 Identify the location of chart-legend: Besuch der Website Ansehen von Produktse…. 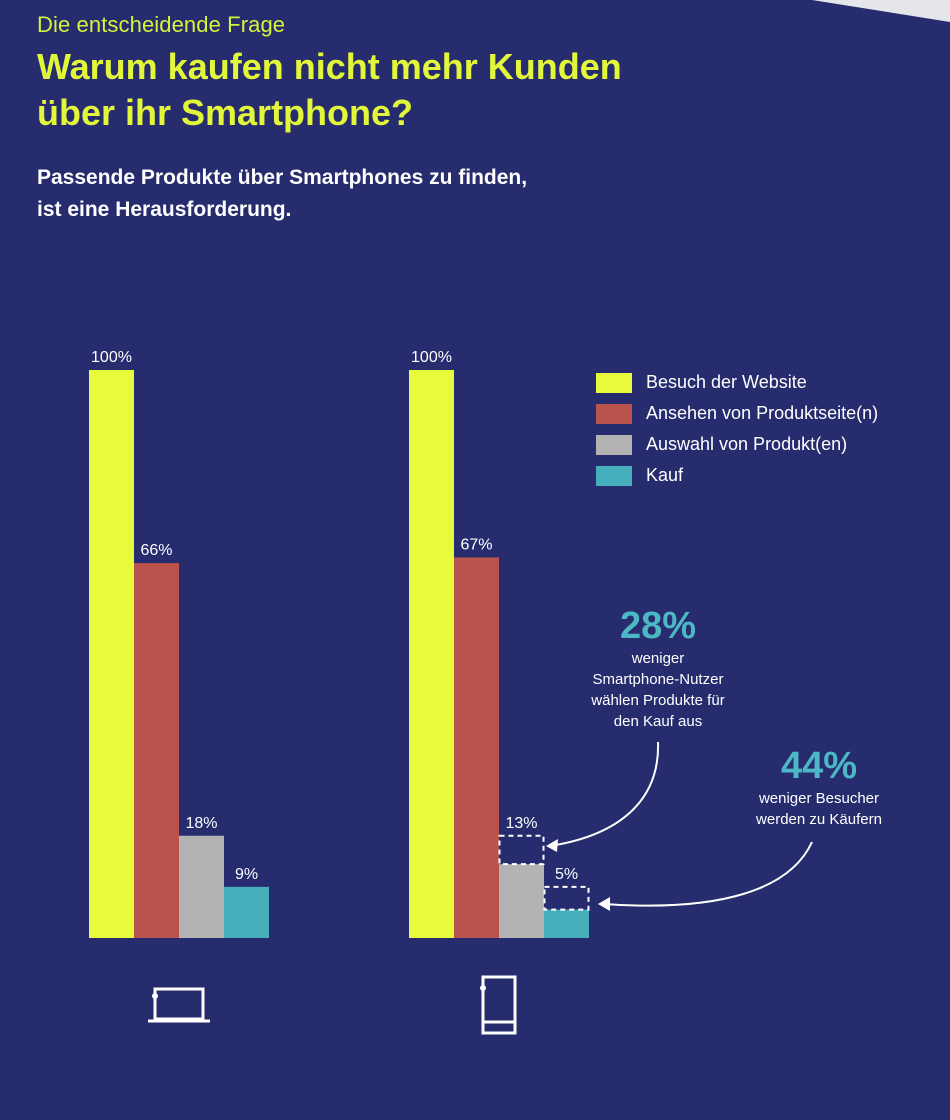
(737, 429).